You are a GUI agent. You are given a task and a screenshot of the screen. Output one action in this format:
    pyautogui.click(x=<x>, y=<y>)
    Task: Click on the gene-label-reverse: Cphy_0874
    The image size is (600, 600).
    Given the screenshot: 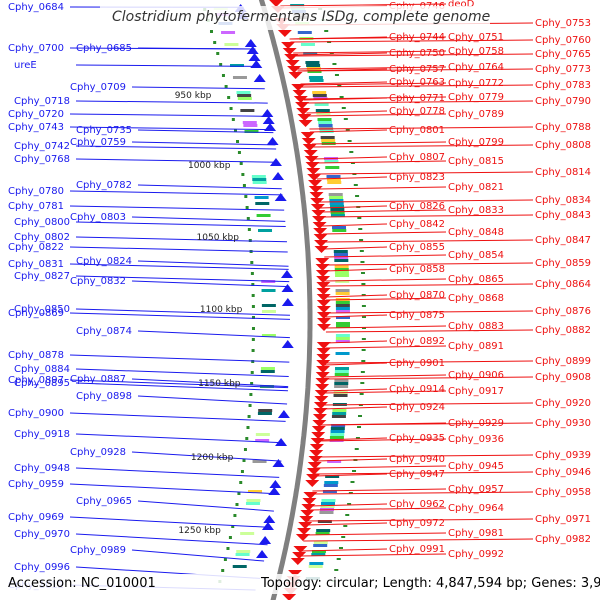 What is the action you would take?
    pyautogui.click(x=104, y=331)
    